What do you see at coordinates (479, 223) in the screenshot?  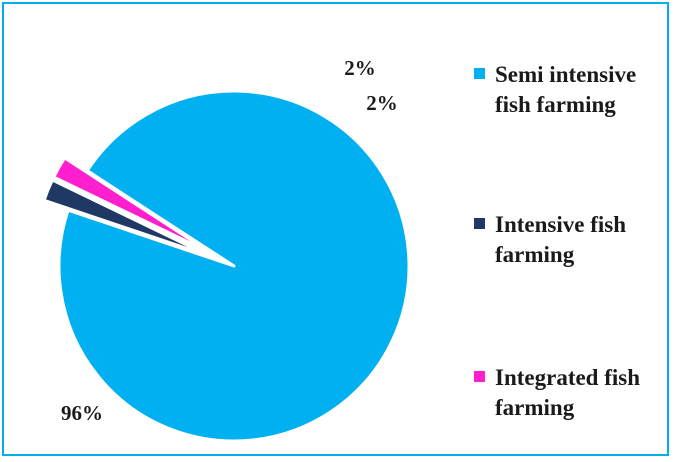 I see `legend-swatch-intensive` at bounding box center [479, 223].